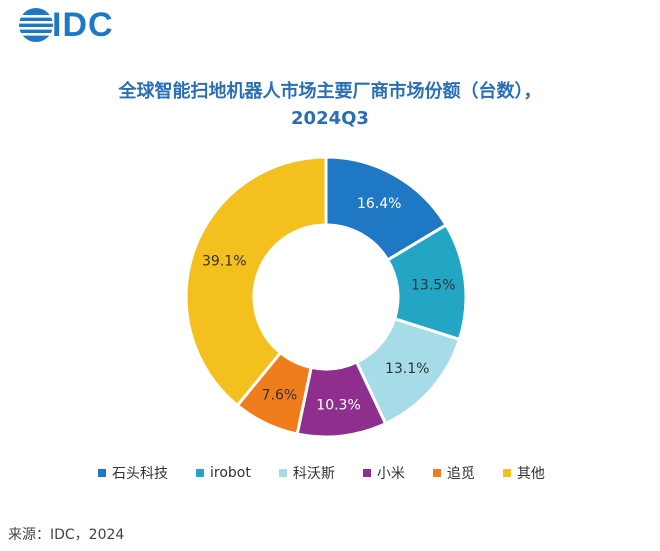  I want to click on legend-label: 其他, so click(530, 474).